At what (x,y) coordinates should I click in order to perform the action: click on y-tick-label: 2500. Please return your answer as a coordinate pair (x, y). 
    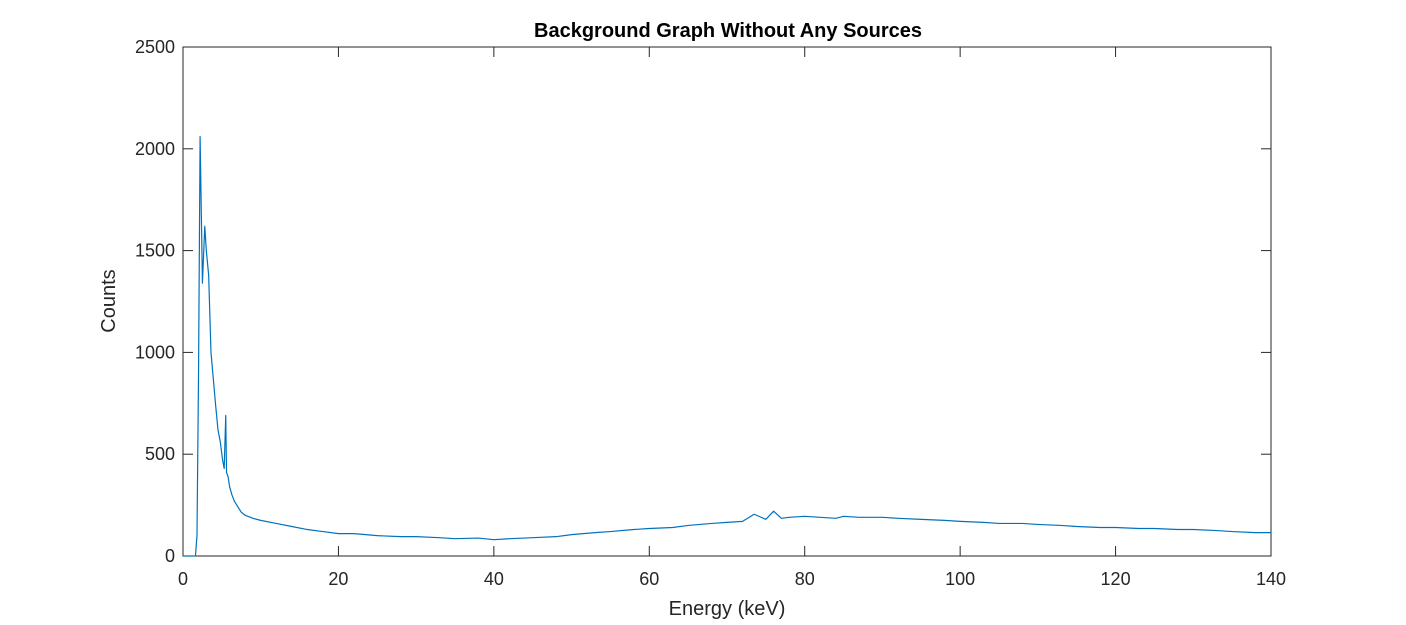
    Looking at the image, I should click on (155, 47).